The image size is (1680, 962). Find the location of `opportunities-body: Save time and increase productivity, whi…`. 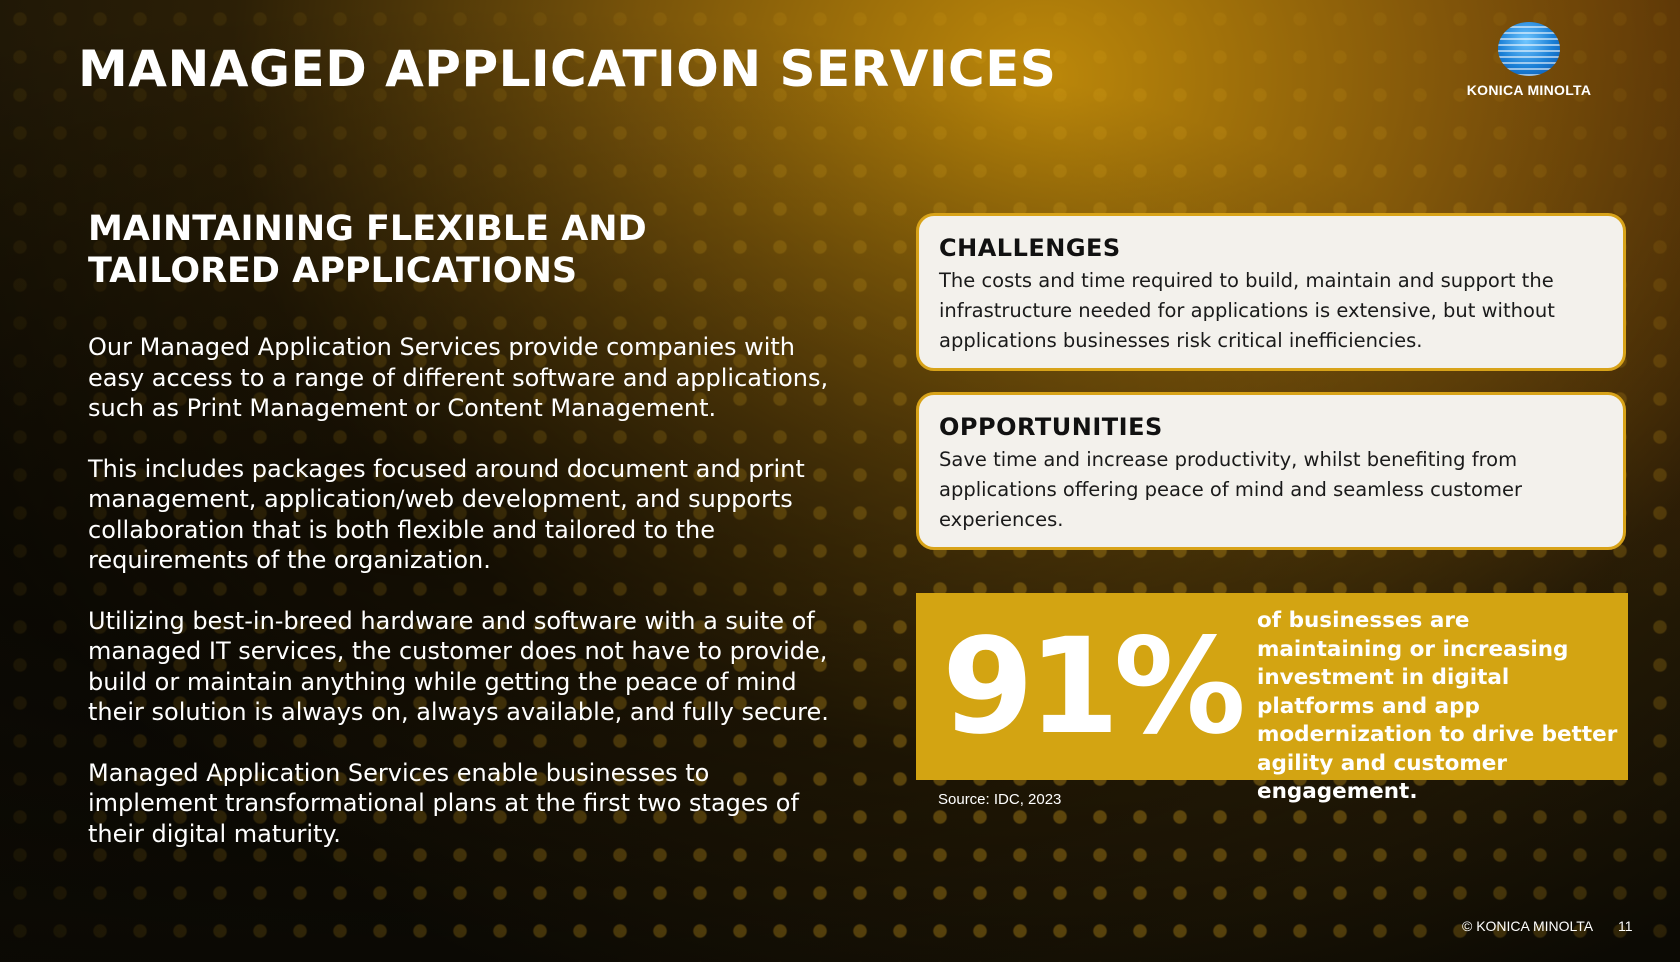

opportunities-body: Save time and increase productivity, whi… is located at coordinates (1230, 489).